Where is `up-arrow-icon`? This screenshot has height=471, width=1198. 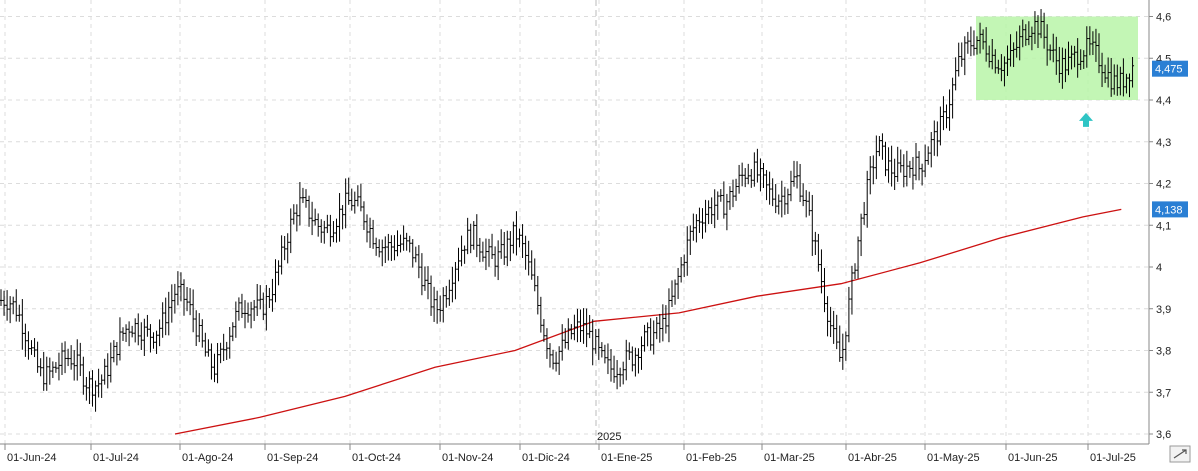
up-arrow-icon is located at coordinates (1086, 119).